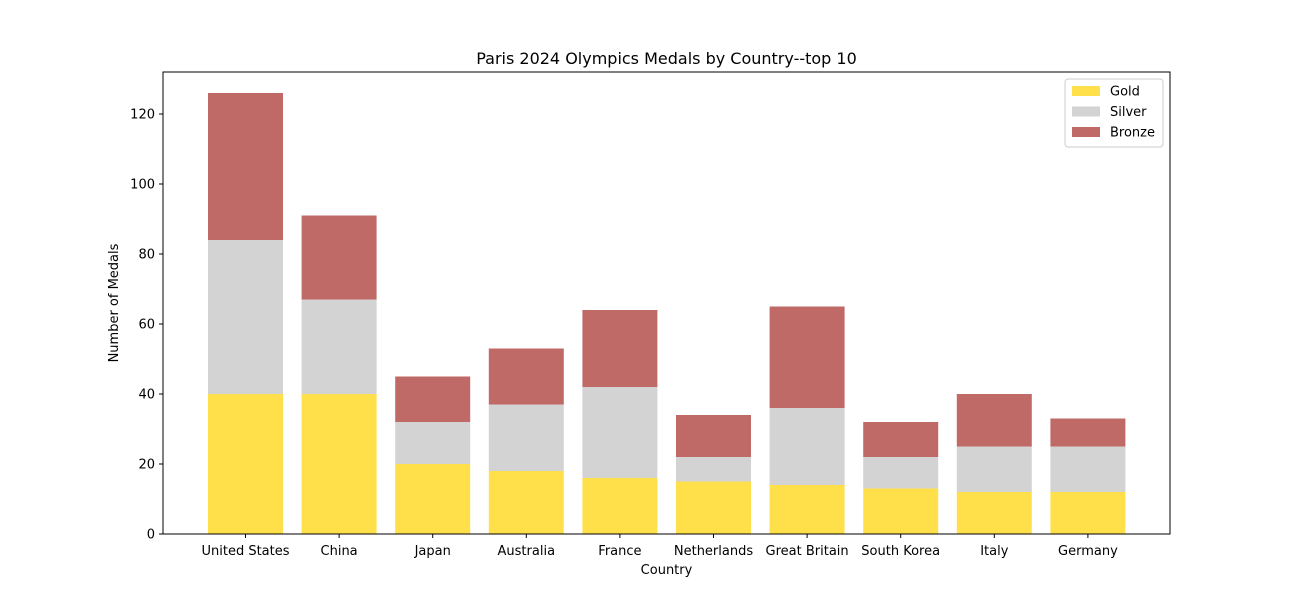 The height and width of the screenshot is (600, 1300). Describe the element at coordinates (339, 551) in the screenshot. I see `x-tick-label: China` at that location.